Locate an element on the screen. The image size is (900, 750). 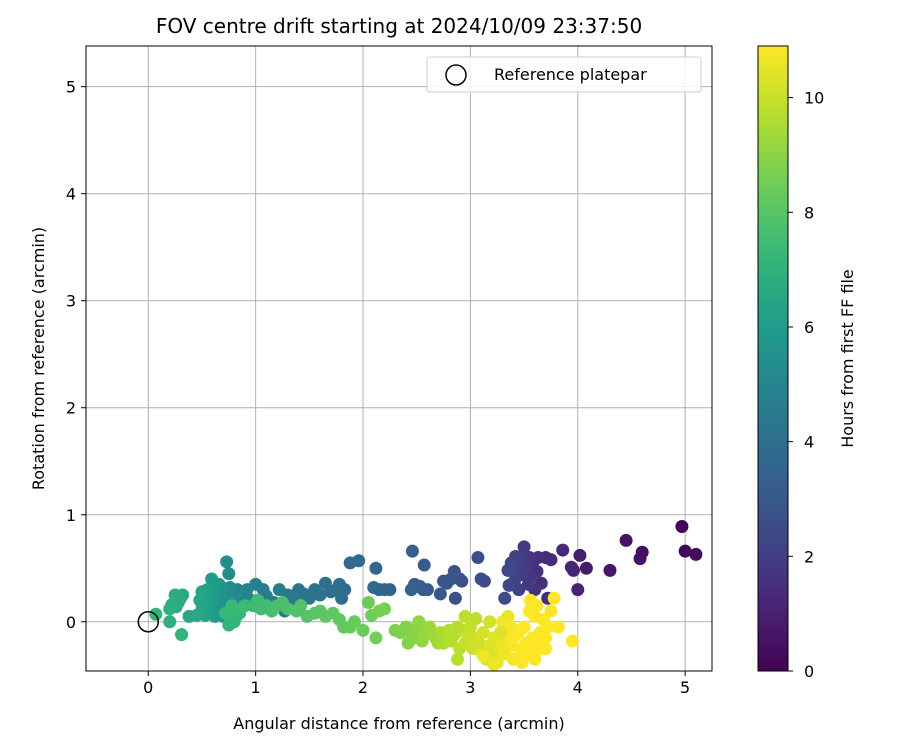
colorbar-label: Hours from first FF file is located at coordinates (847, 358).